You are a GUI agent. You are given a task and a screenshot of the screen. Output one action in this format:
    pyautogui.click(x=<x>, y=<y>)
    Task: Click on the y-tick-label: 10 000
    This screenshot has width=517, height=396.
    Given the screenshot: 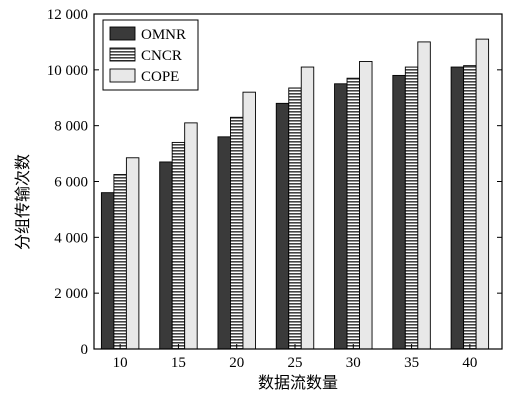 What is the action you would take?
    pyautogui.click(x=67, y=71)
    